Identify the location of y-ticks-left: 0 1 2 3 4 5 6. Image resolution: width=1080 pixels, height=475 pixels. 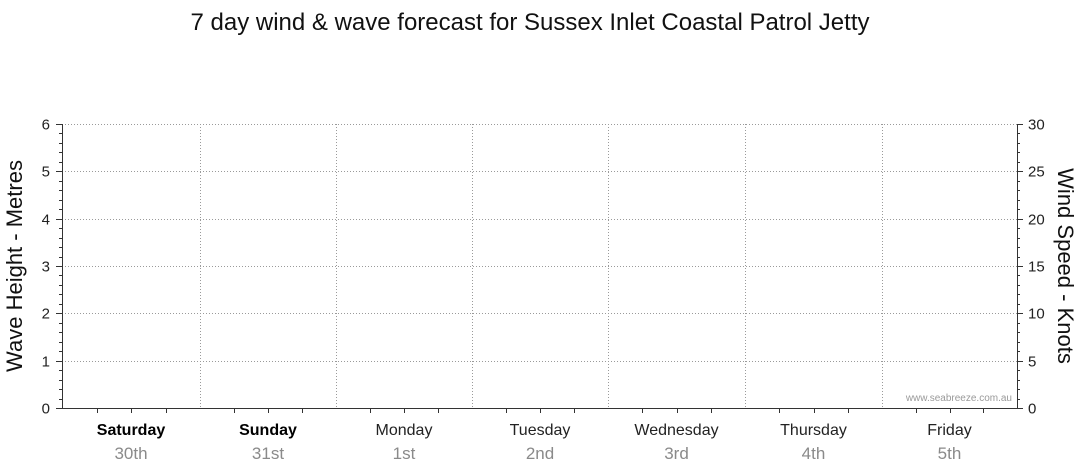
(52, 267).